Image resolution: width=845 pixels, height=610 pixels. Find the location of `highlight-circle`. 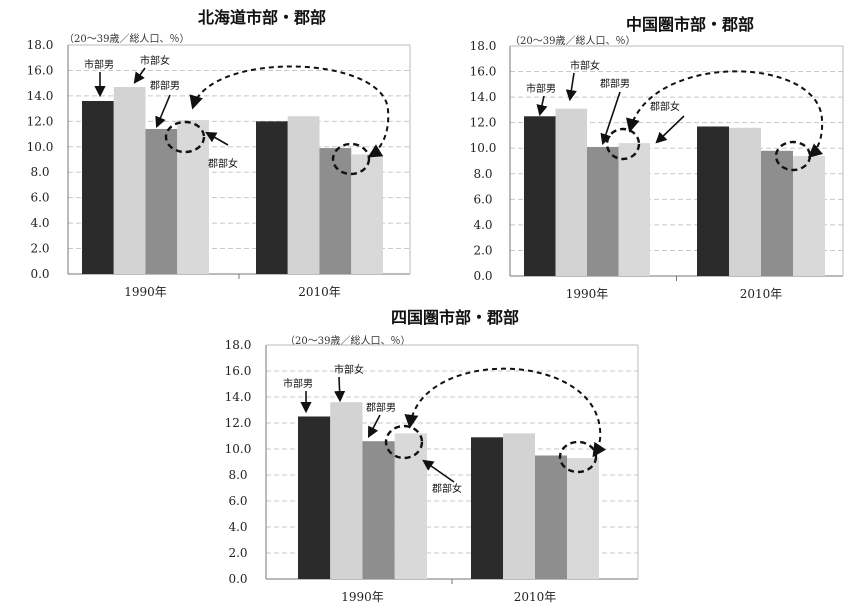

highlight-circle is located at coordinates (351, 159).